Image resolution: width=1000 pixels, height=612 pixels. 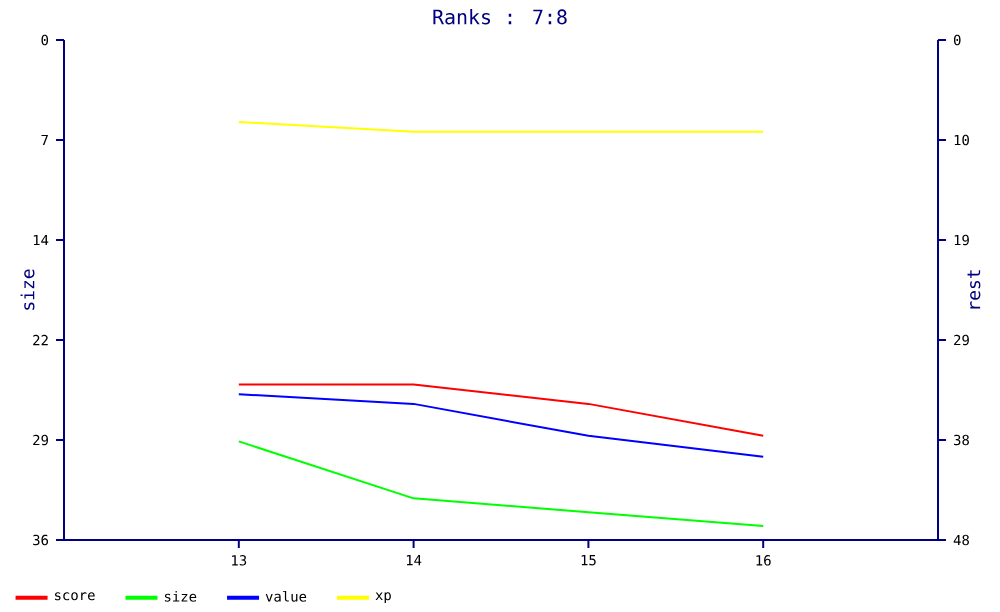 I want to click on chart-title: Ranks : 7:8, so click(x=500, y=16).